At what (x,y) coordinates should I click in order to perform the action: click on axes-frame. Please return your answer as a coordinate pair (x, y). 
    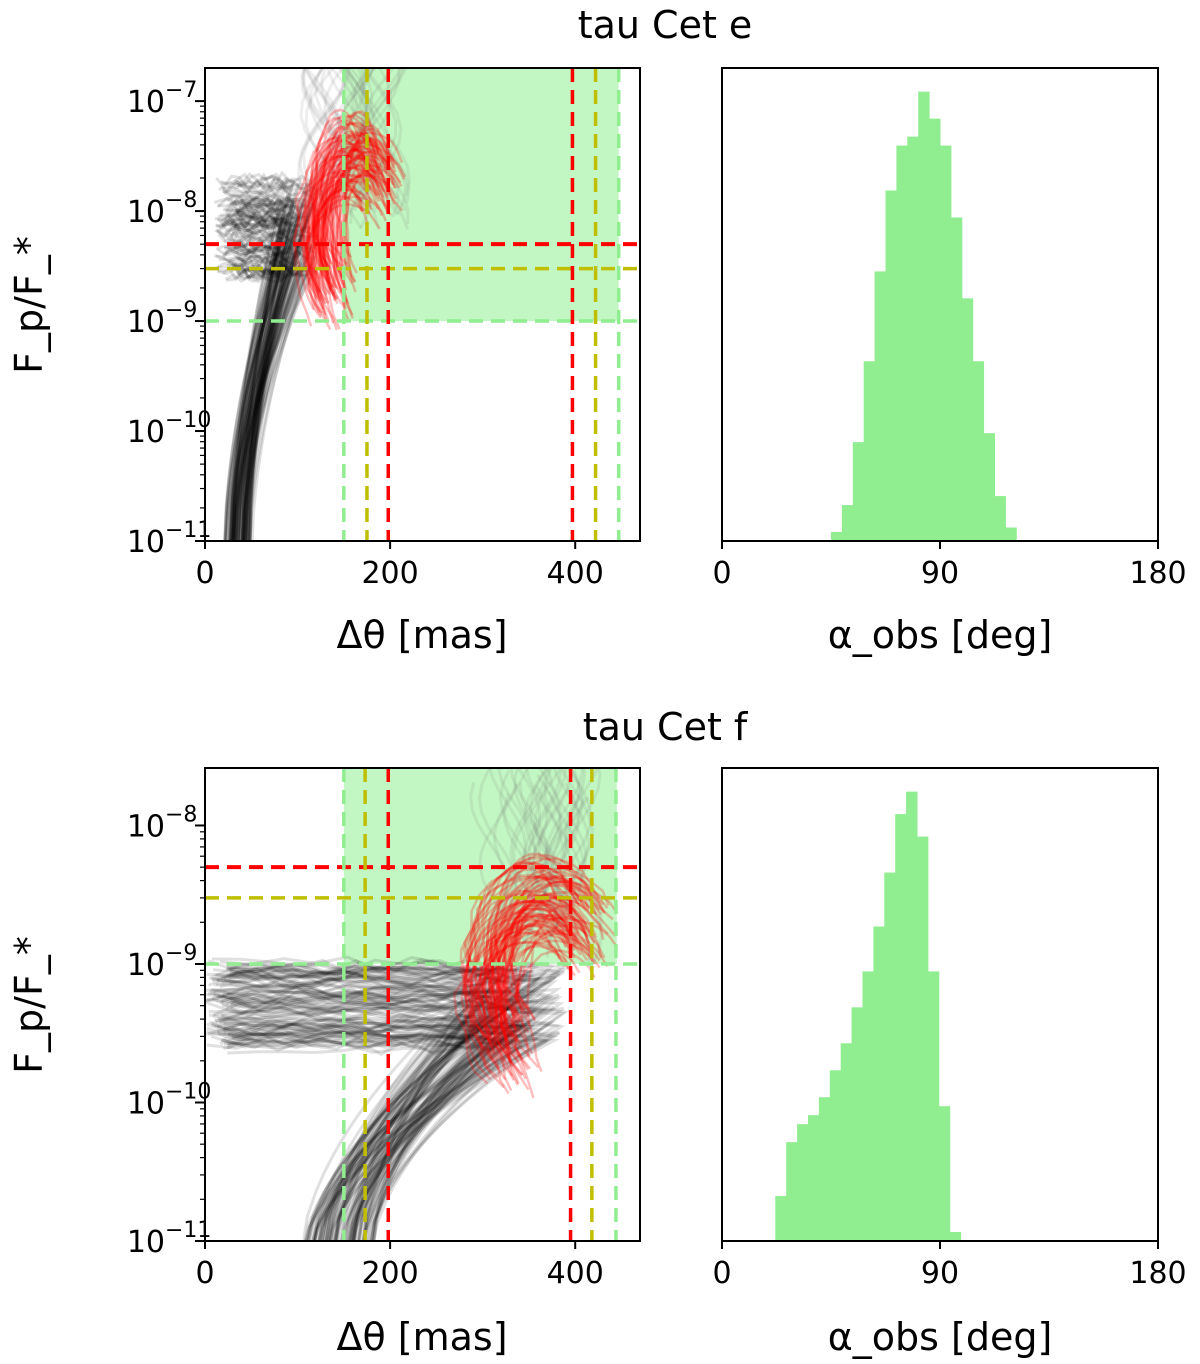
    Looking at the image, I should click on (422, 1004).